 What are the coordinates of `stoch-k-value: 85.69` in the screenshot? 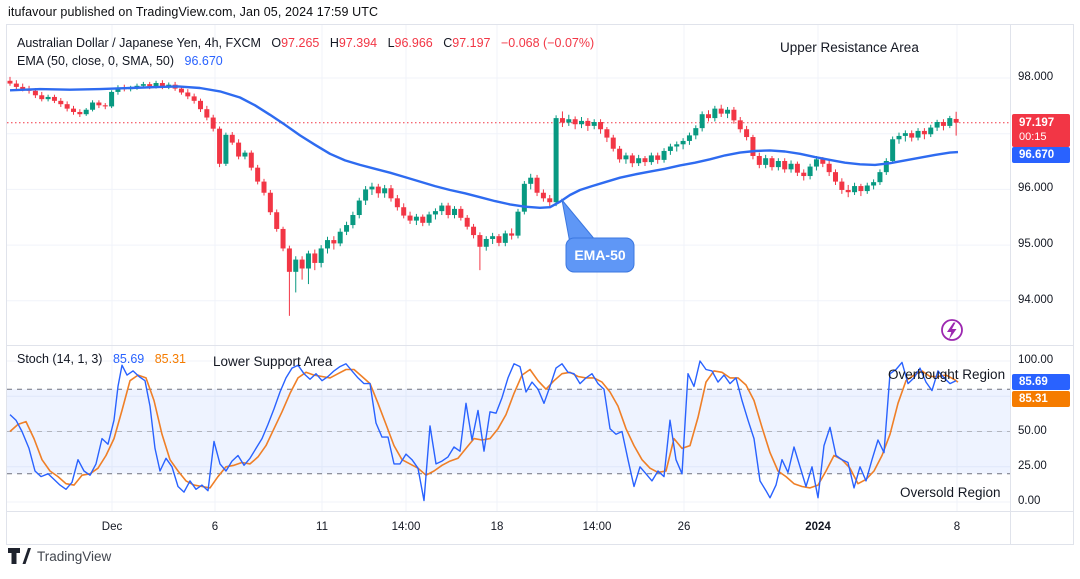 It's located at (128, 359).